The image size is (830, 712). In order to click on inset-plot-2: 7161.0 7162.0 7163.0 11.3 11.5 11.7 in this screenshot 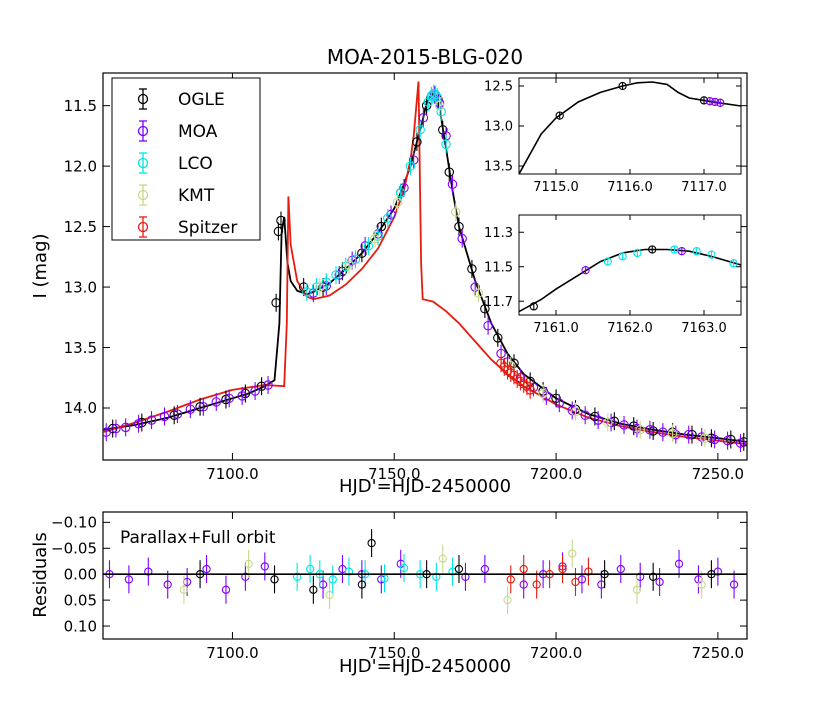, I will do `click(613, 275)`.